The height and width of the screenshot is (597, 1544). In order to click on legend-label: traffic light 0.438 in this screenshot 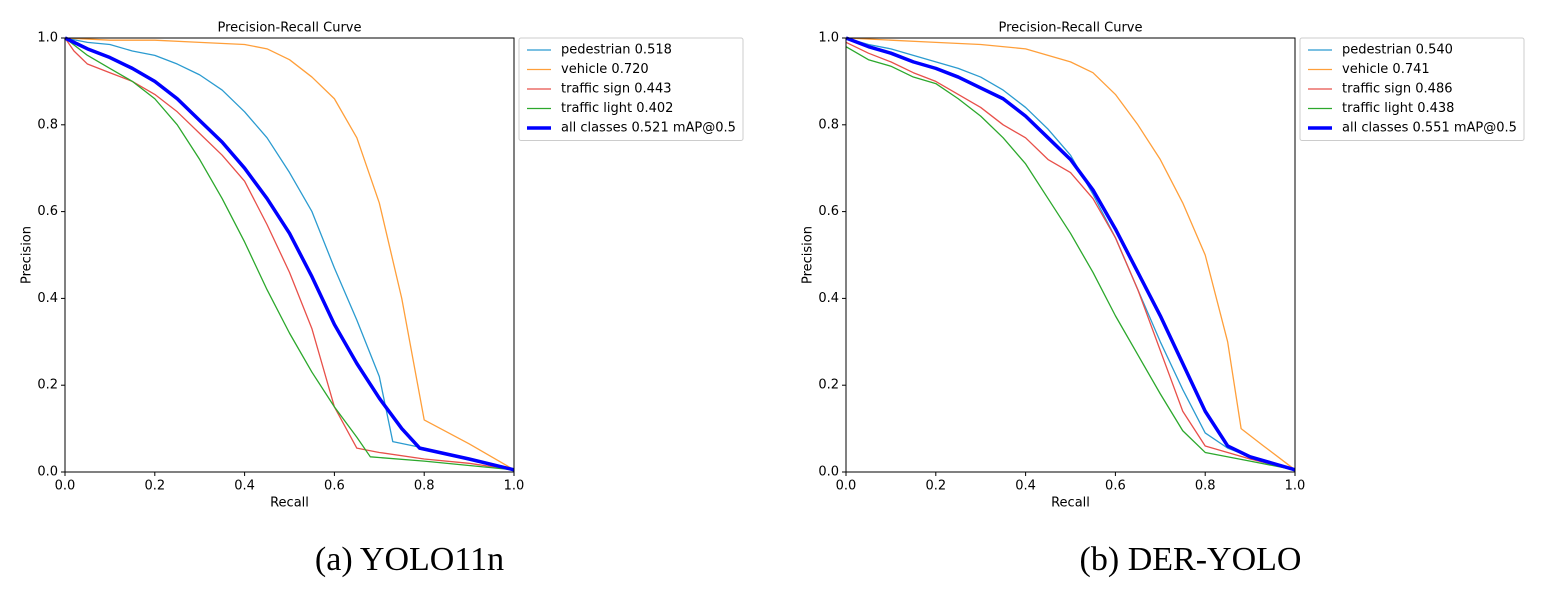, I will do `click(1398, 108)`.